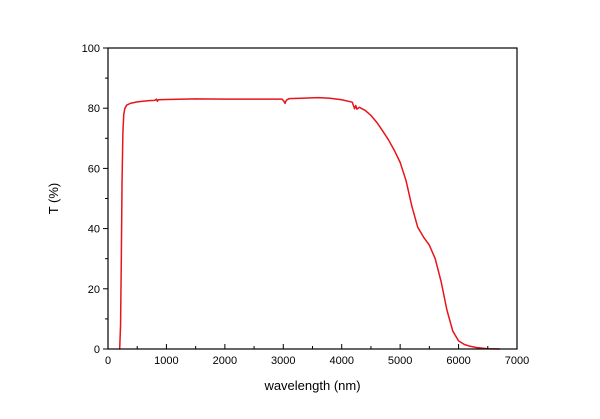 This screenshot has height=419, width=600. I want to click on y-tick-label: 60, so click(94, 169).